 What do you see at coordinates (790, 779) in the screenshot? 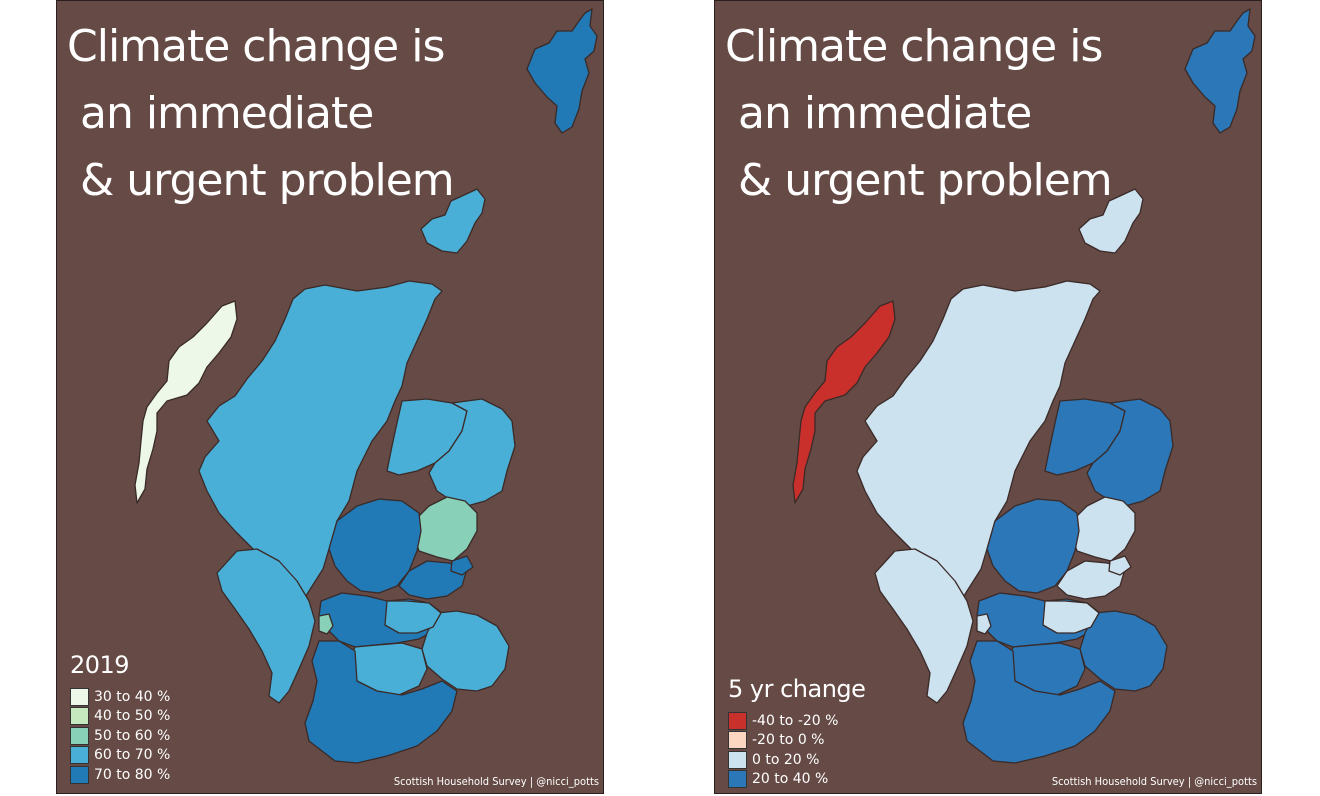
I see `legend-label: 20 to 40 %` at bounding box center [790, 779].